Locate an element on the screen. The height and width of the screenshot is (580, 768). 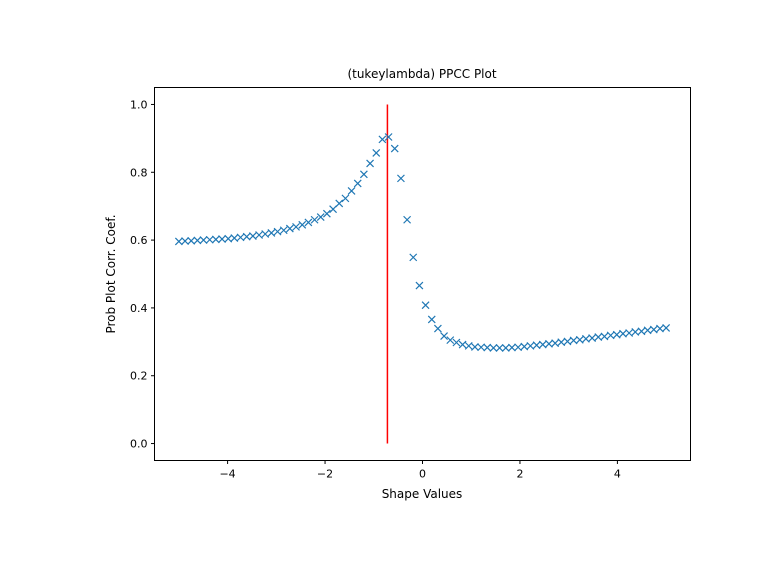
x-axis: −4 −2 0 2 4 is located at coordinates (420, 470).